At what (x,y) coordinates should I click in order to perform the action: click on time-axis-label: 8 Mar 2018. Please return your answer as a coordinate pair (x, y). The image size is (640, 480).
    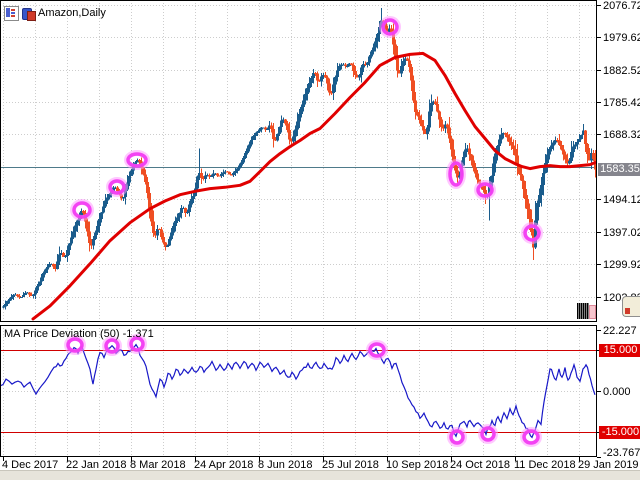
    Looking at the image, I should click on (158, 465).